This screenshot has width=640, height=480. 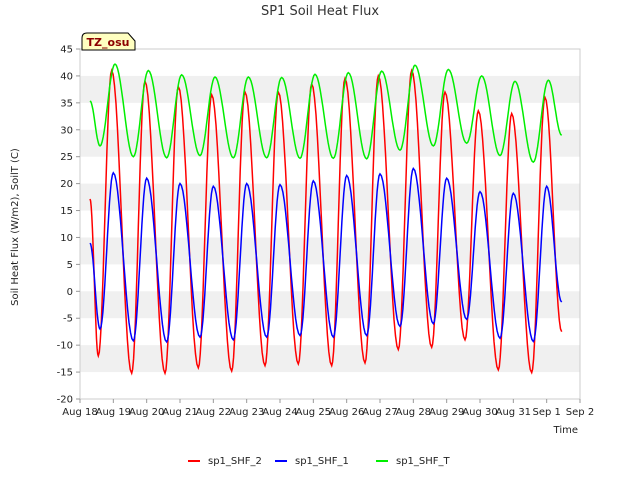 What do you see at coordinates (66, 76) in the screenshot?
I see `y-tick-label: 40` at bounding box center [66, 76].